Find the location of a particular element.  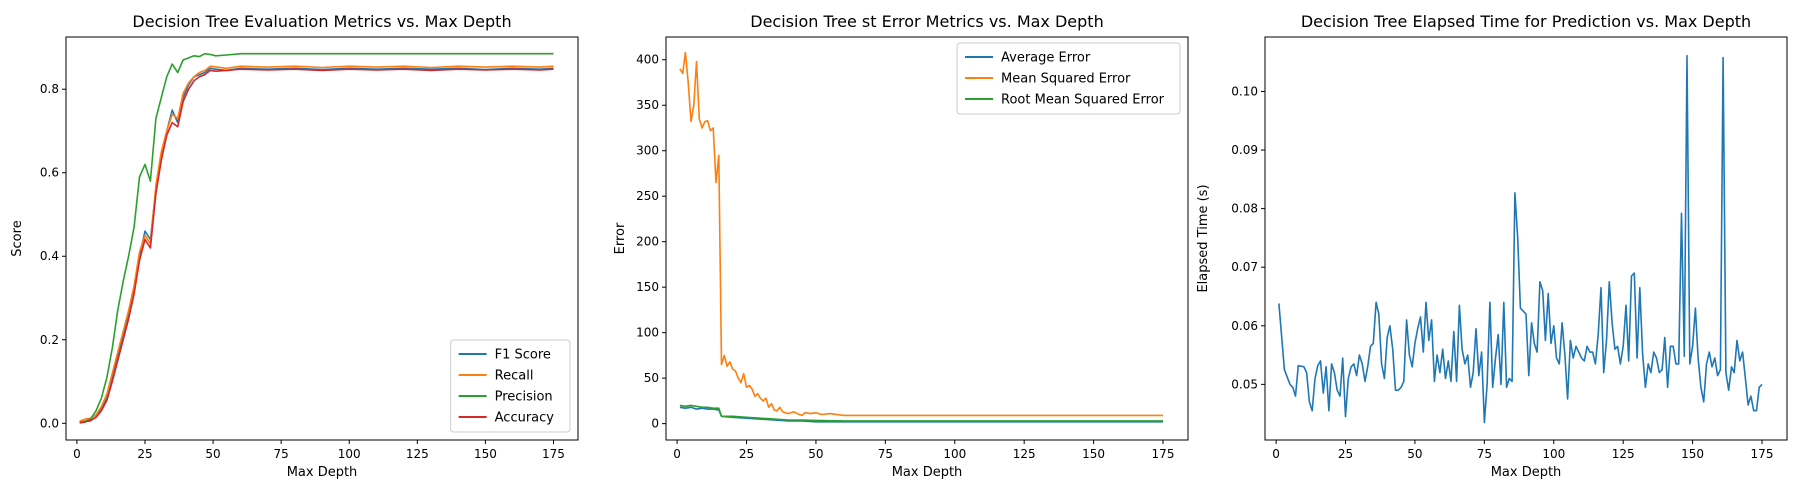

y-tick-label: 0.10 is located at coordinates (1244, 91).